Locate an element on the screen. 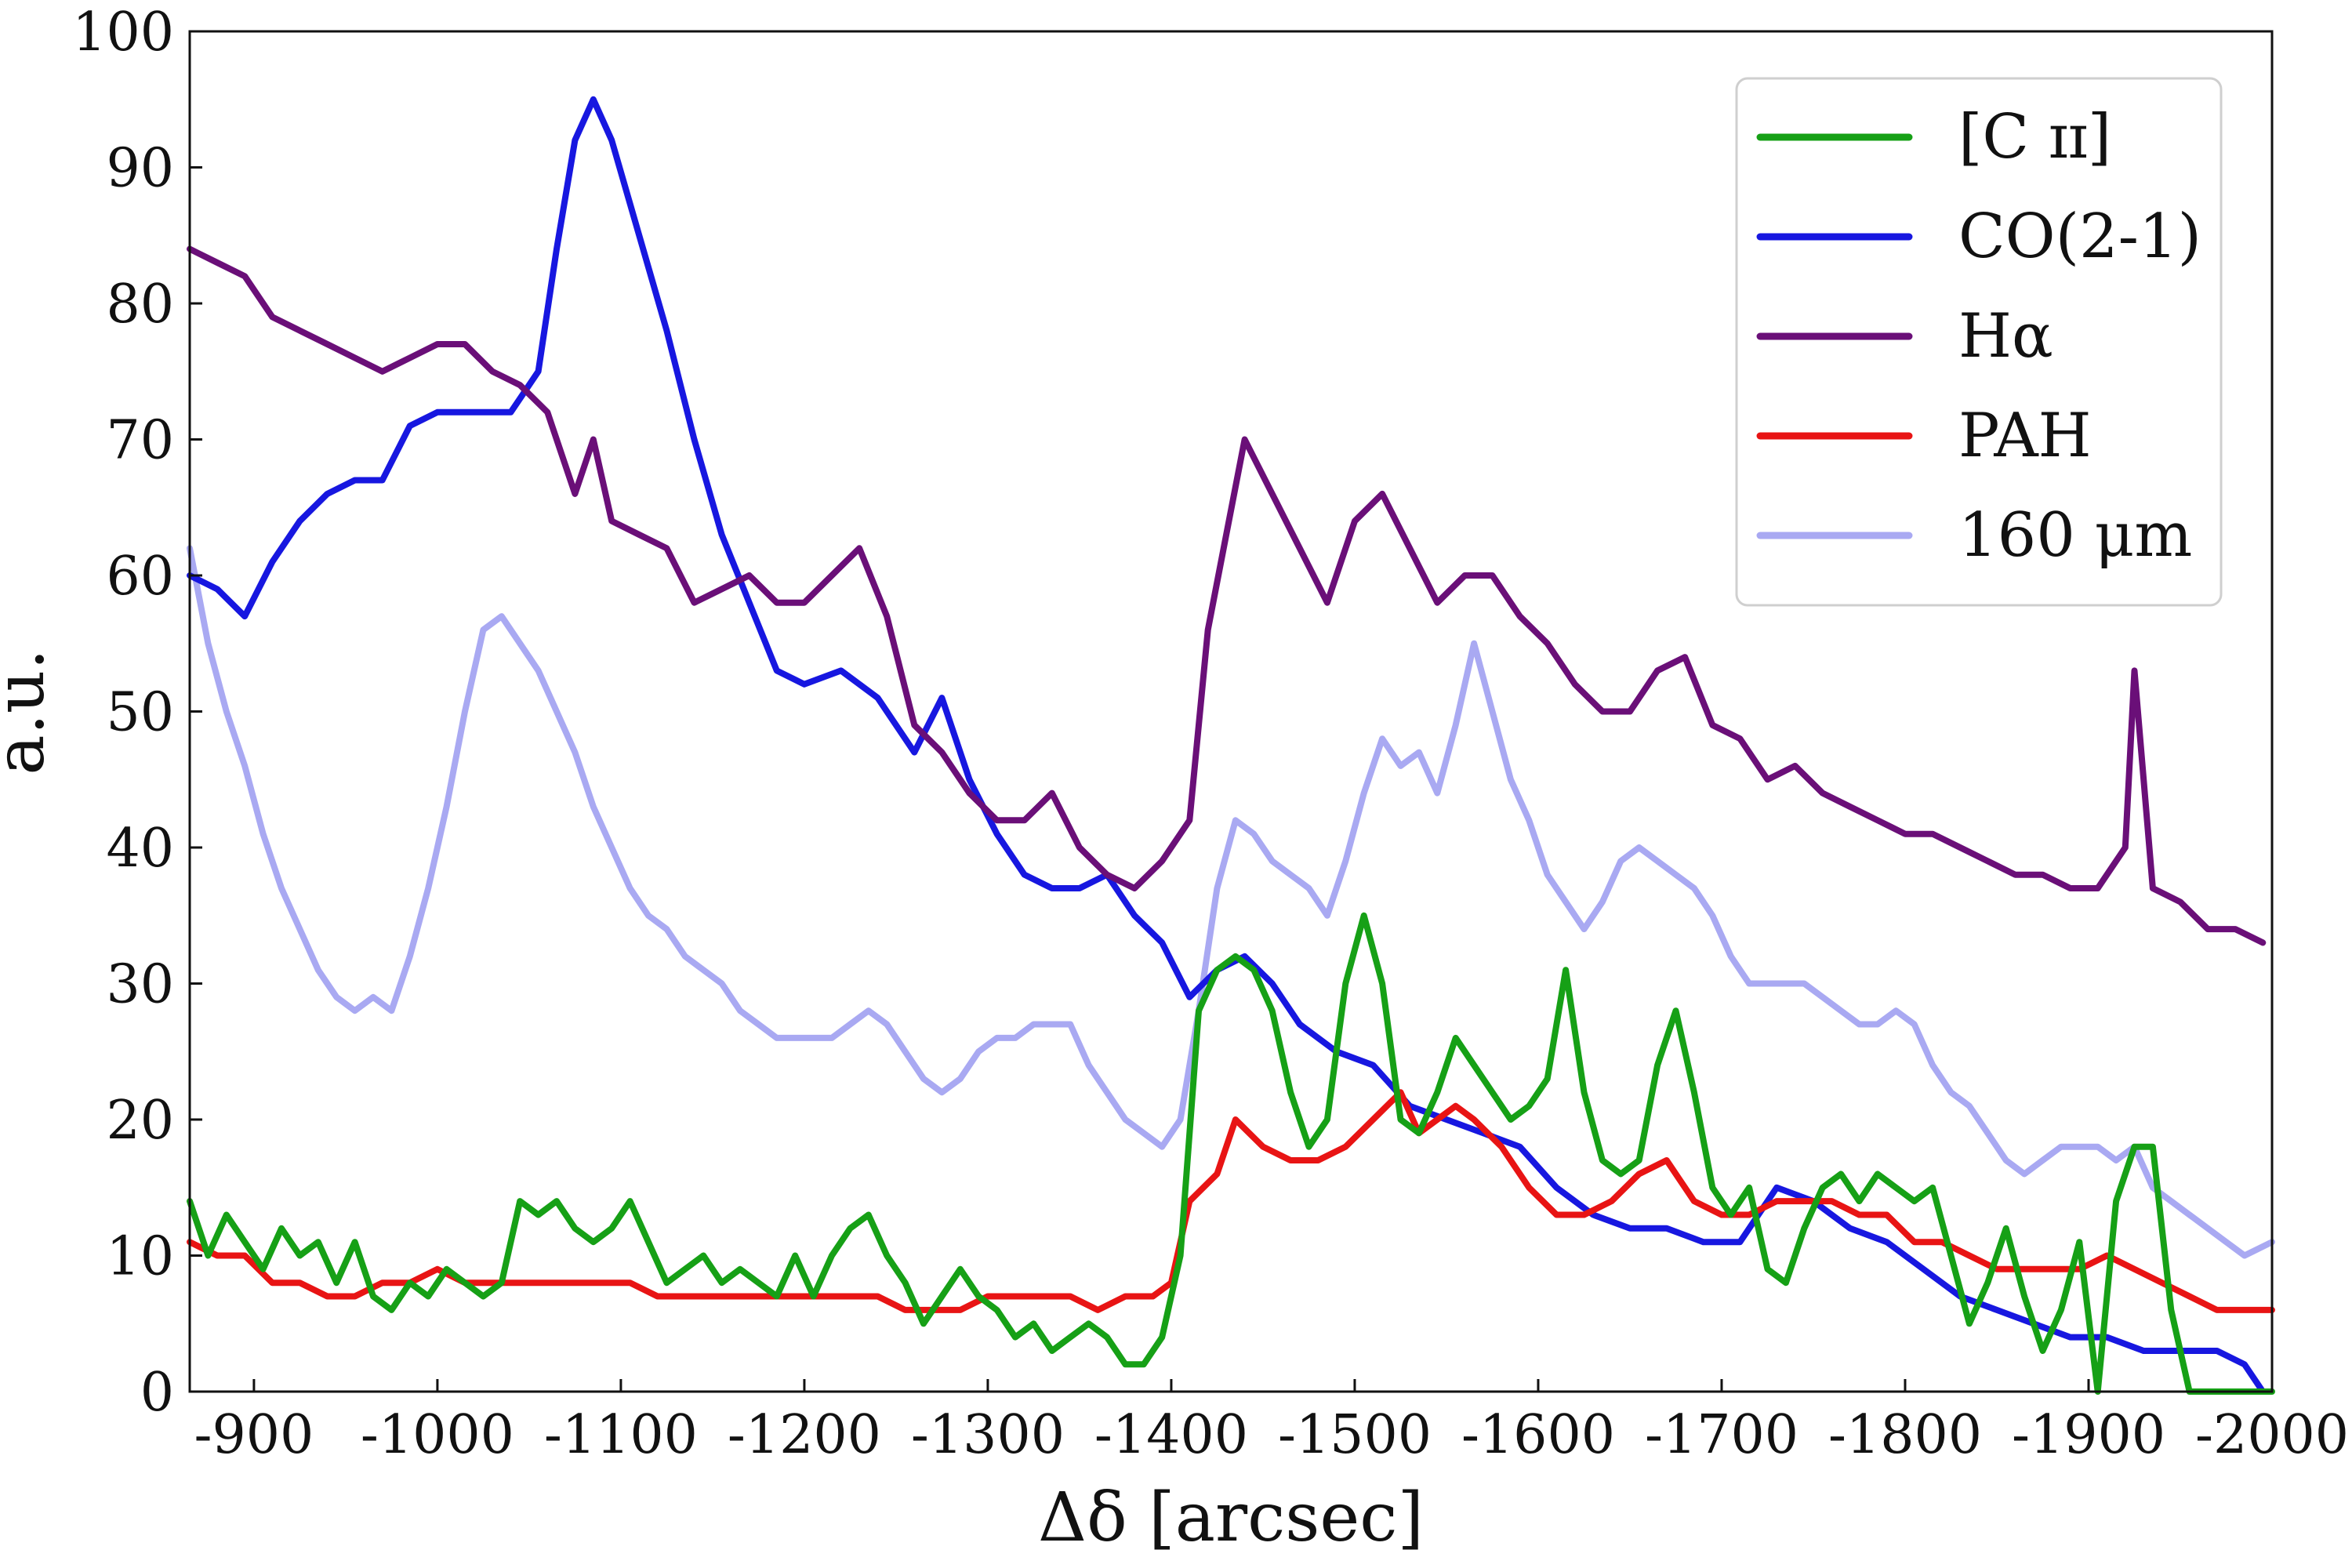  y-tick-label: 70 is located at coordinates (140, 441).